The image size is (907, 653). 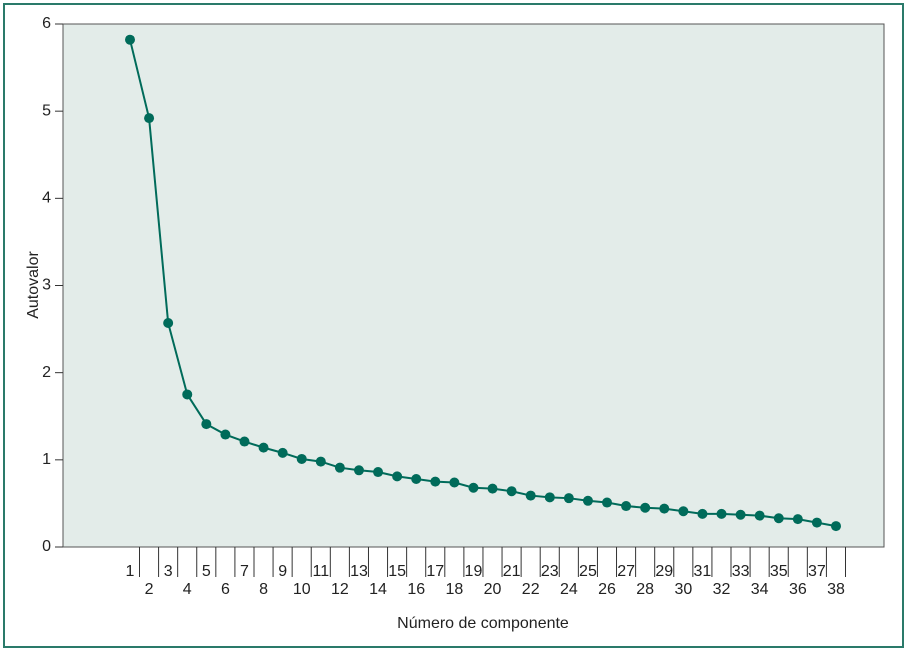 What do you see at coordinates (46, 546) in the screenshot?
I see `y-tick-label: 0` at bounding box center [46, 546].